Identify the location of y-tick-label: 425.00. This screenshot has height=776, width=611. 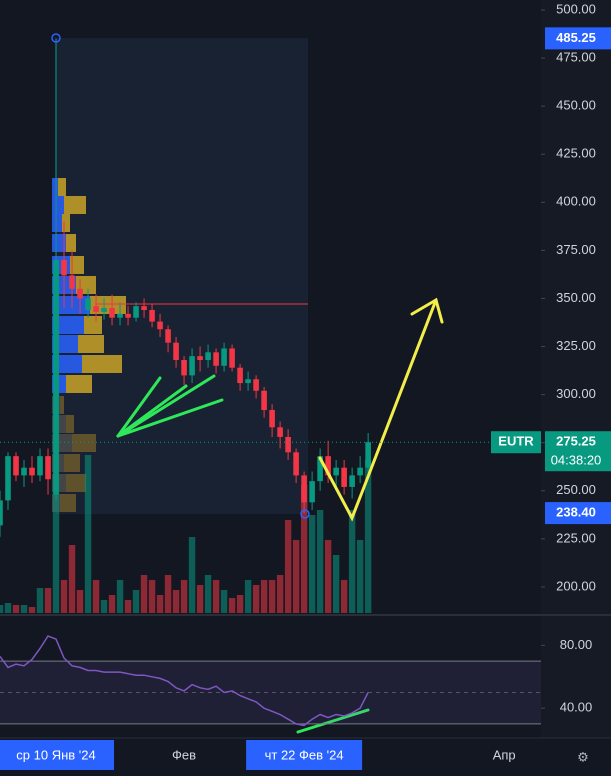
(576, 153).